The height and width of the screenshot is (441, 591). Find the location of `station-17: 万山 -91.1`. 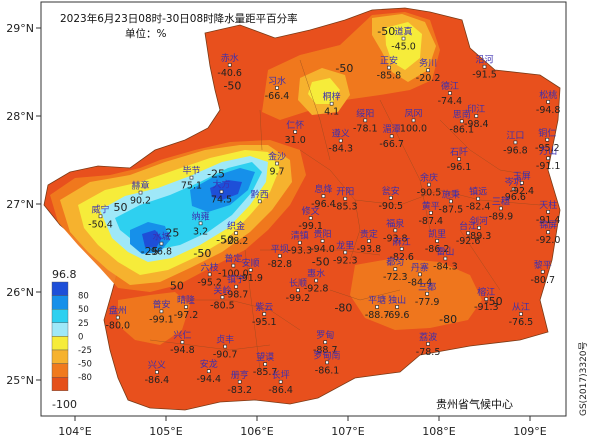

station-17: 万山 -91.1 is located at coordinates (548, 159).